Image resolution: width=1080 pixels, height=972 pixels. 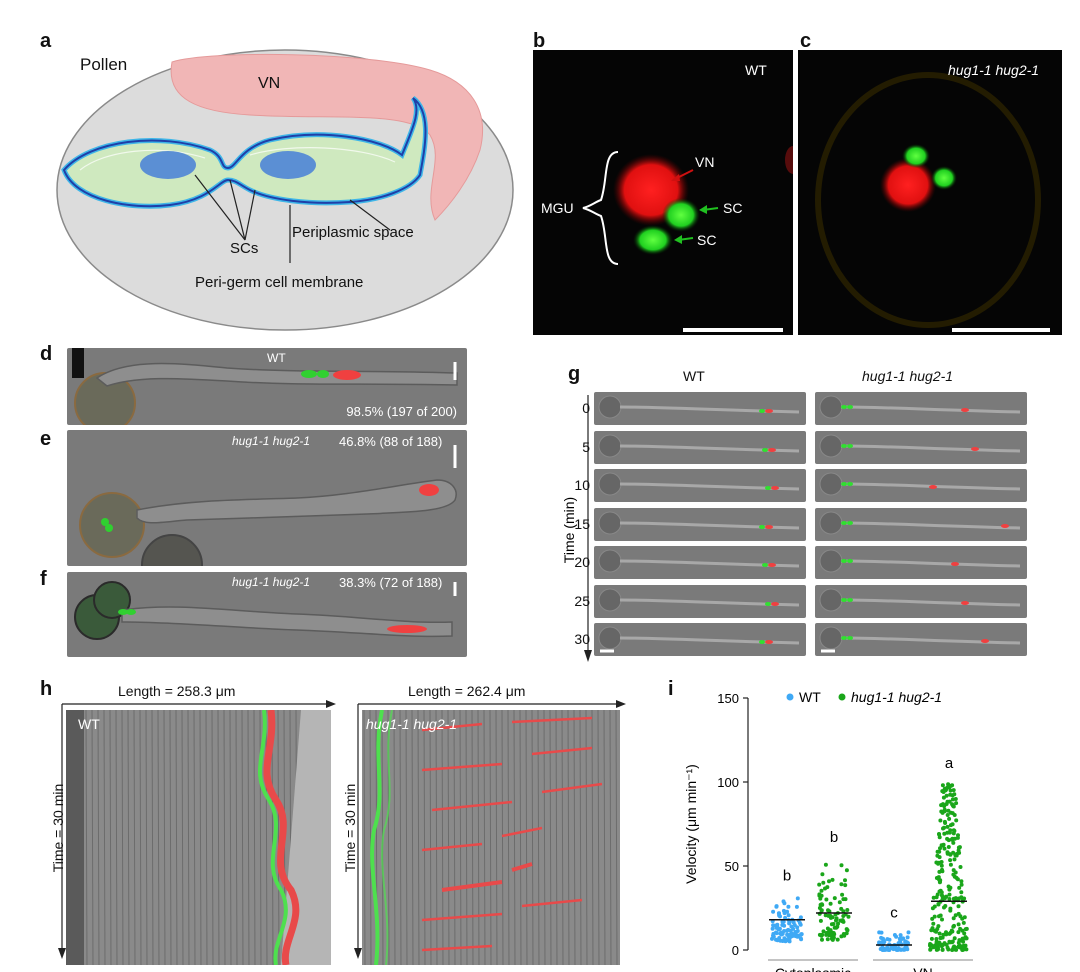 What do you see at coordinates (949, 763) in the screenshot?
I see `sig-letter-3: a` at bounding box center [949, 763].